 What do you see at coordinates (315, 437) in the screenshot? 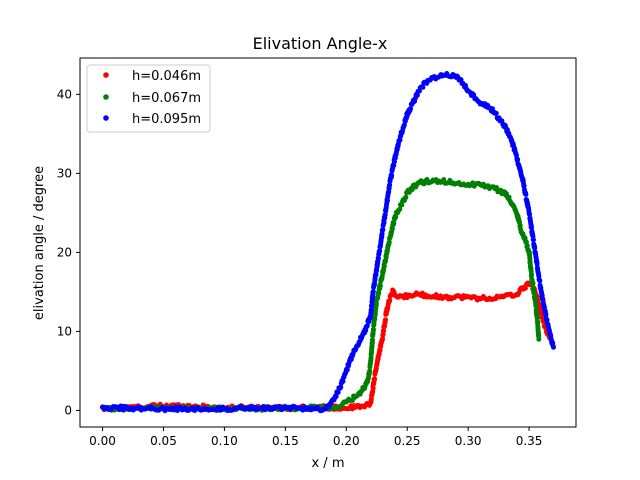
I see `x-axis-ticks: 0.00 0.05 0.10 0.15 0.20 0.25 0.30 0.35` at bounding box center [315, 437].